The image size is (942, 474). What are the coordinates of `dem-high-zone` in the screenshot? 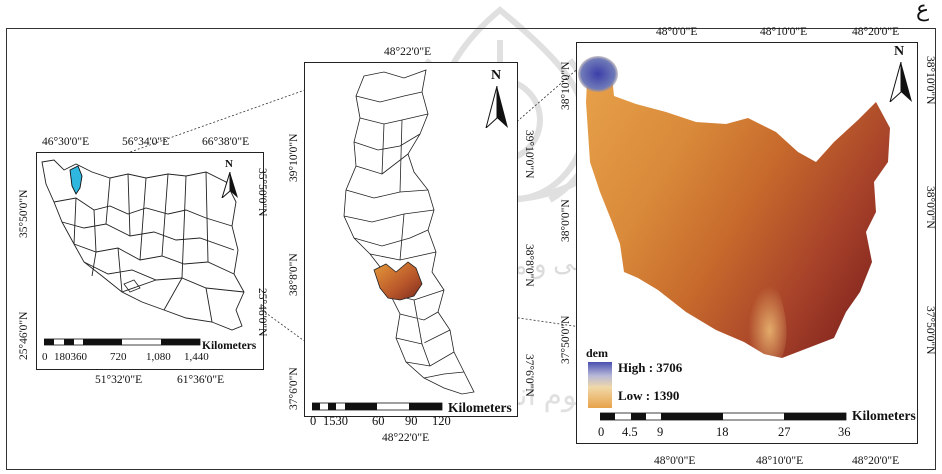 It's located at (598, 74).